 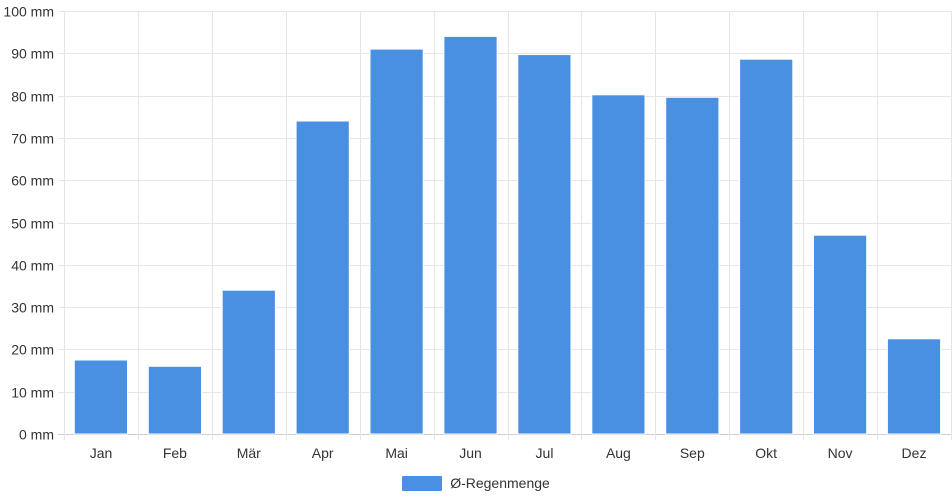 I want to click on x-tick-label: Mai, so click(x=396, y=453).